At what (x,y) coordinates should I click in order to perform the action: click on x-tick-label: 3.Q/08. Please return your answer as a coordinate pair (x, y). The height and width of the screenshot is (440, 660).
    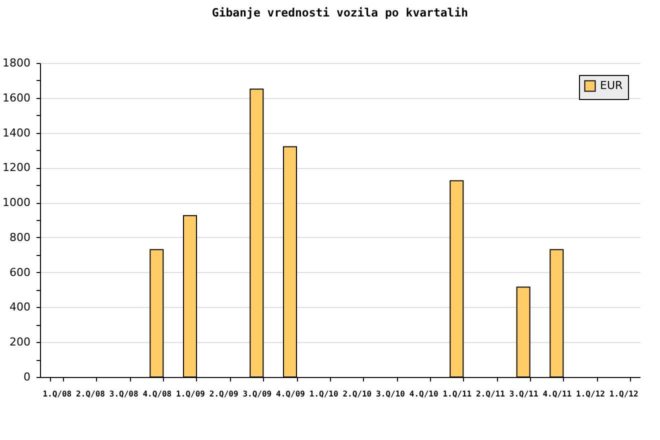
    Looking at the image, I should click on (123, 394).